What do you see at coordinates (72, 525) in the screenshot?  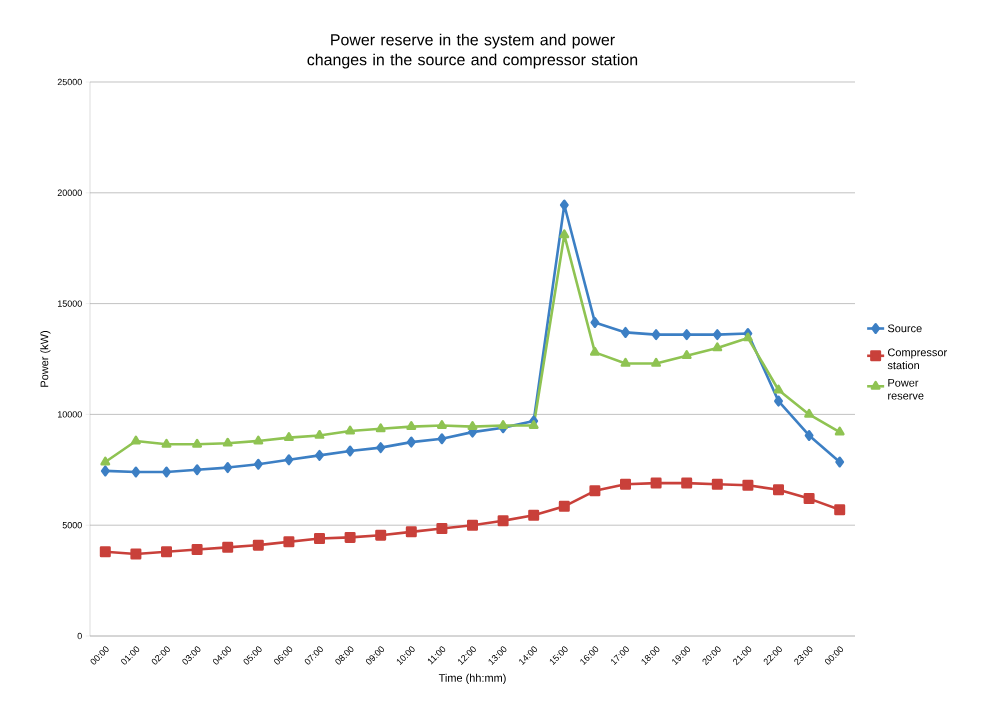 I see `y-tick-label: 5000` at bounding box center [72, 525].